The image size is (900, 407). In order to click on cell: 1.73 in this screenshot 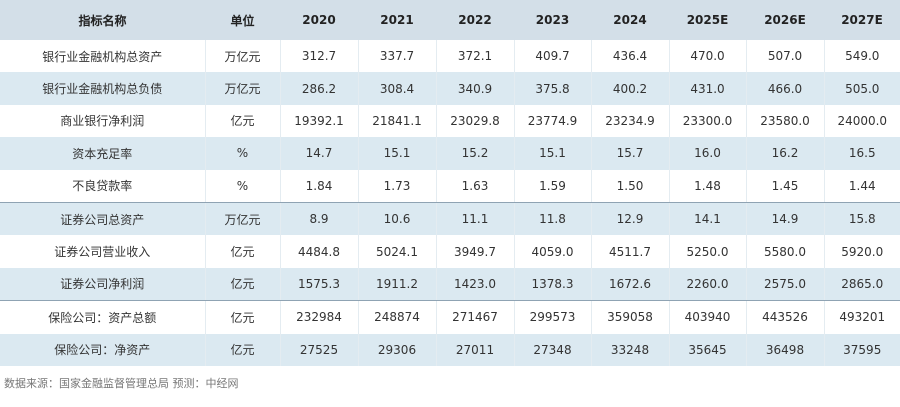, I will do `click(396, 186)`.